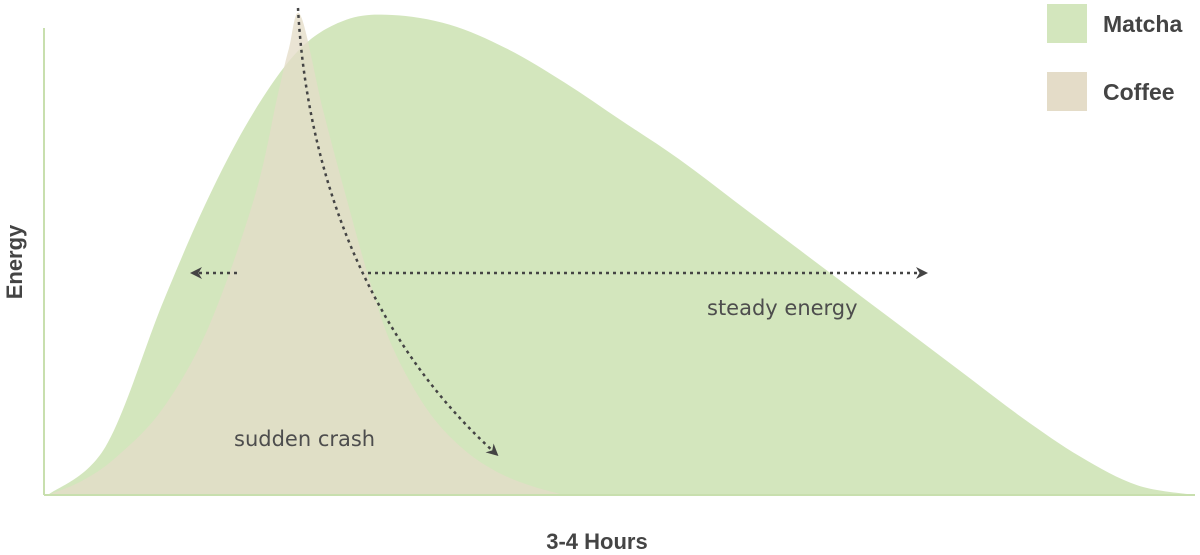 The height and width of the screenshot is (555, 1200). Describe the element at coordinates (1114, 57) in the screenshot. I see `legend: Matcha Coffee` at that location.